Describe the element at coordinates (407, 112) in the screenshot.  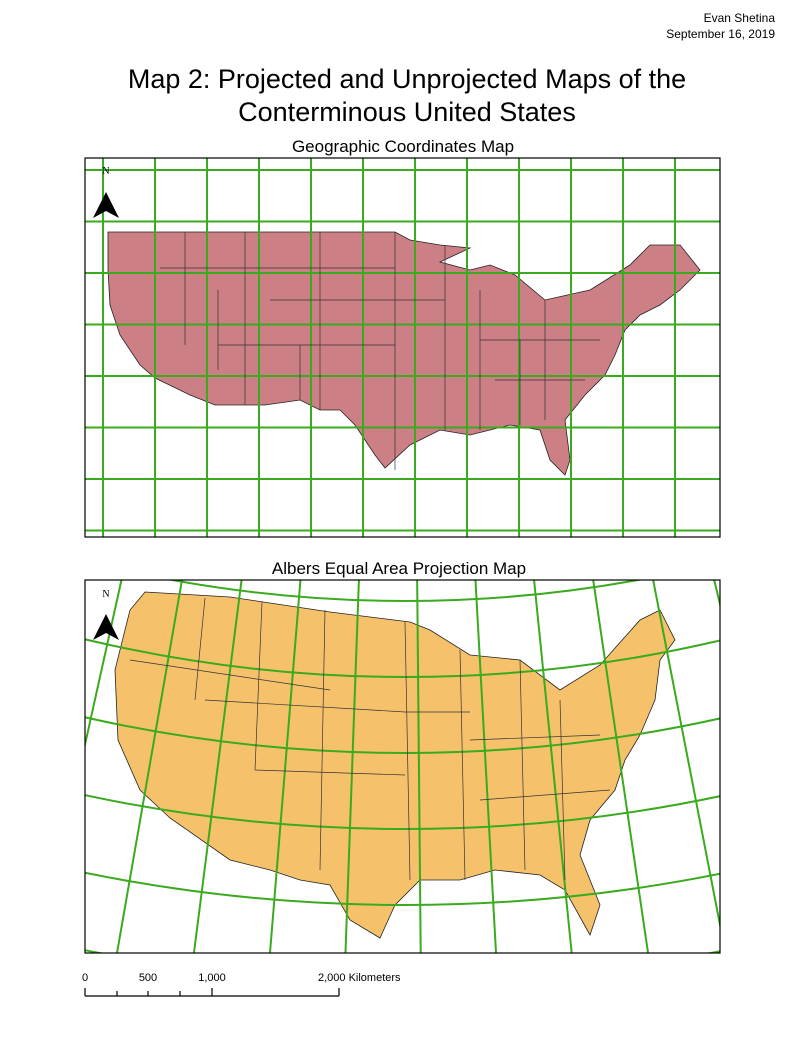
I see `title-line: Conterminous United States` at that location.